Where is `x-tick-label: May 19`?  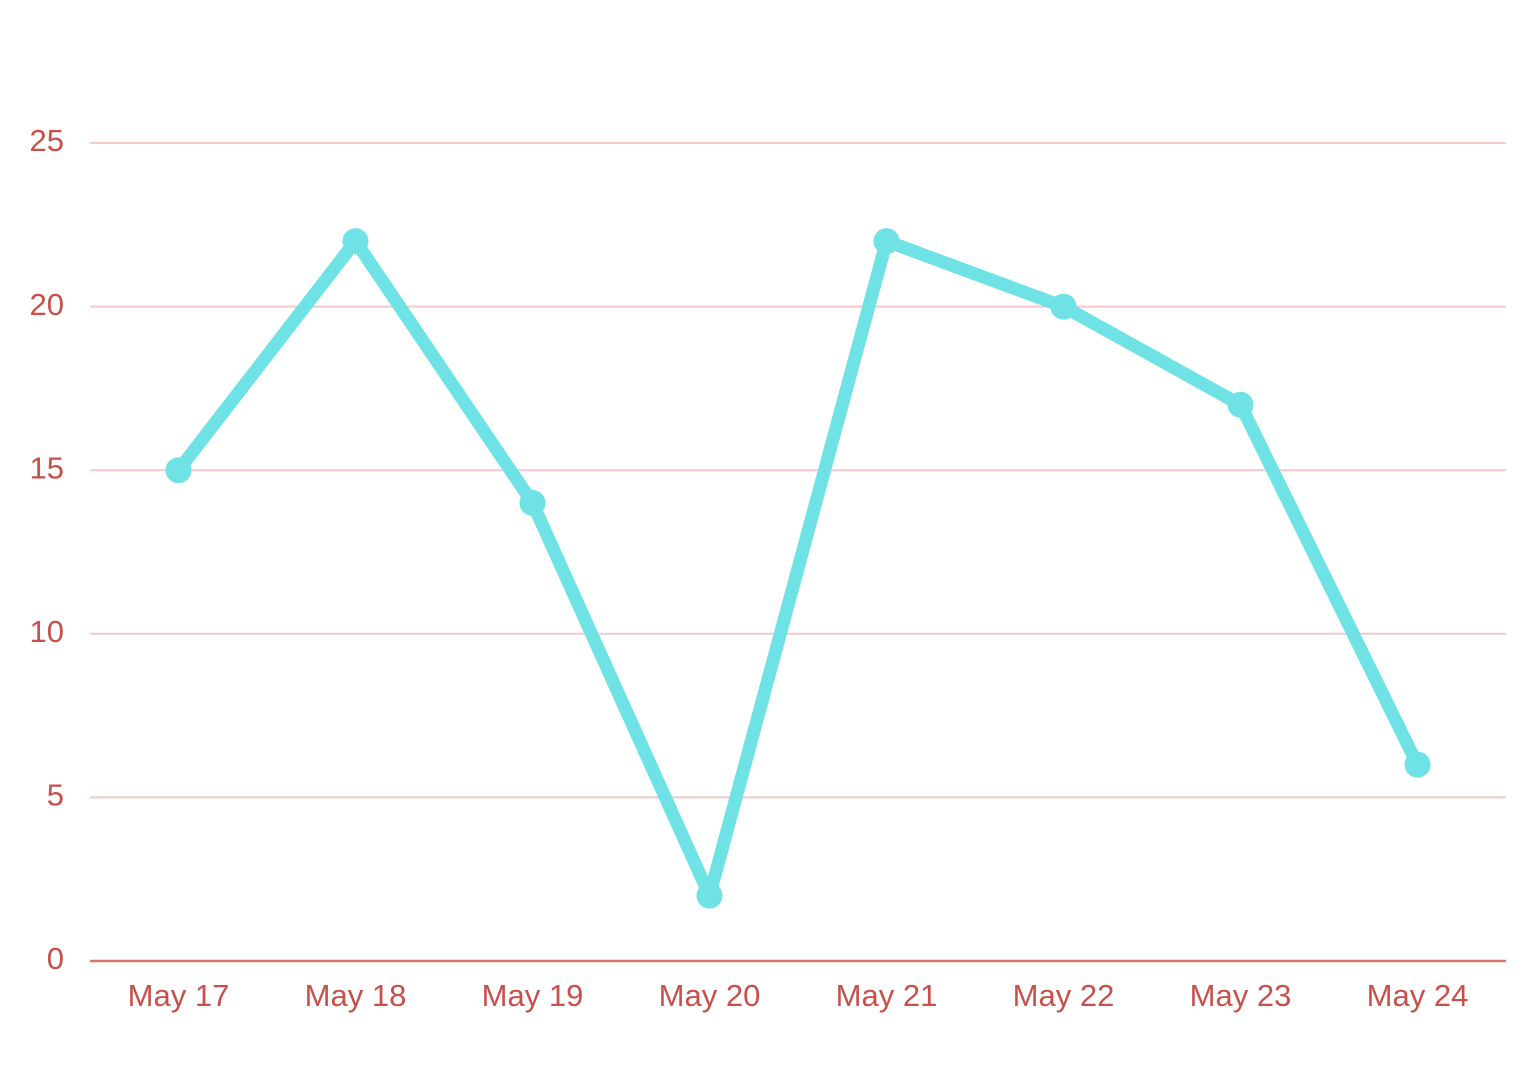
x-tick-label: May 19 is located at coordinates (533, 995).